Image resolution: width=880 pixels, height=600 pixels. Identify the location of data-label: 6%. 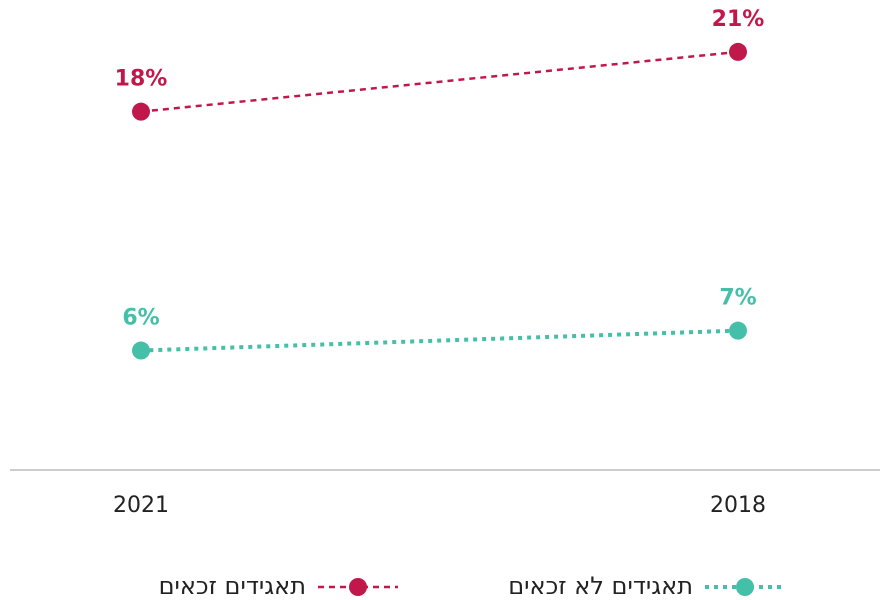
(140, 318).